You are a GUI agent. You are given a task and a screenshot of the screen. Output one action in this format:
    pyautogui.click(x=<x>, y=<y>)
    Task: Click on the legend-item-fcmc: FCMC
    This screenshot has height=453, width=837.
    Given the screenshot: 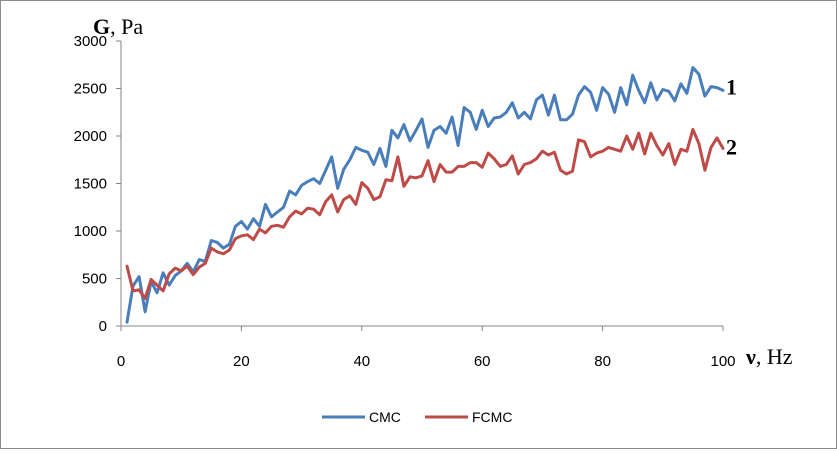 What is the action you would take?
    pyautogui.click(x=468, y=417)
    